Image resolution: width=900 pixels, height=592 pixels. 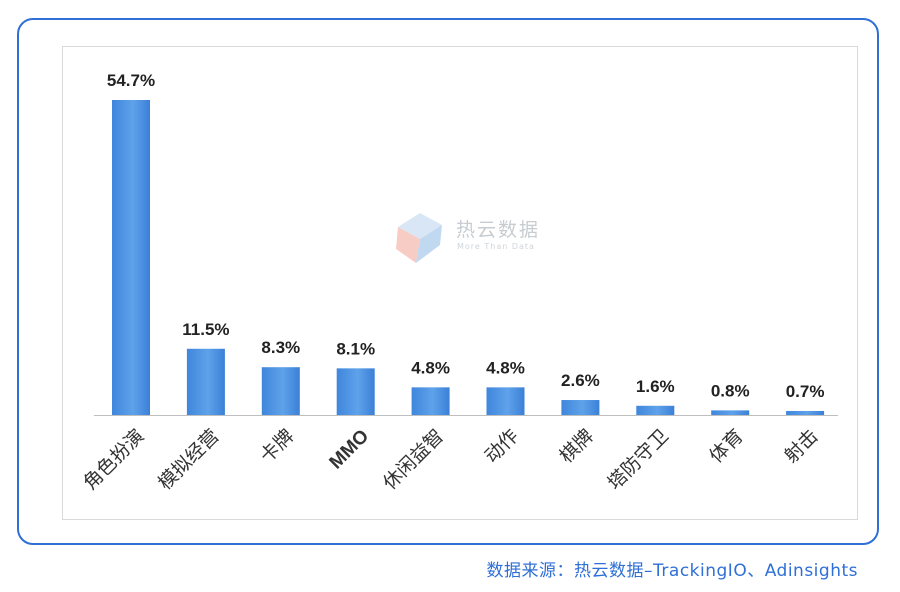 What do you see at coordinates (450, 459) in the screenshot?
I see `category-labels-group: 角色扮演 模拟经营 卡牌 MMO 休闲益智 动作 棋牌 塔防守卫 体育 射击` at bounding box center [450, 459].